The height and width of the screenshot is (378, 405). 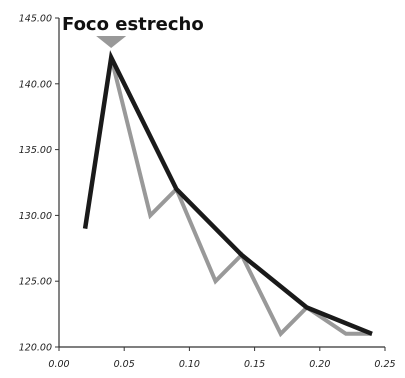 I want to click on y-tick-label: 125.00, so click(x=35, y=282).